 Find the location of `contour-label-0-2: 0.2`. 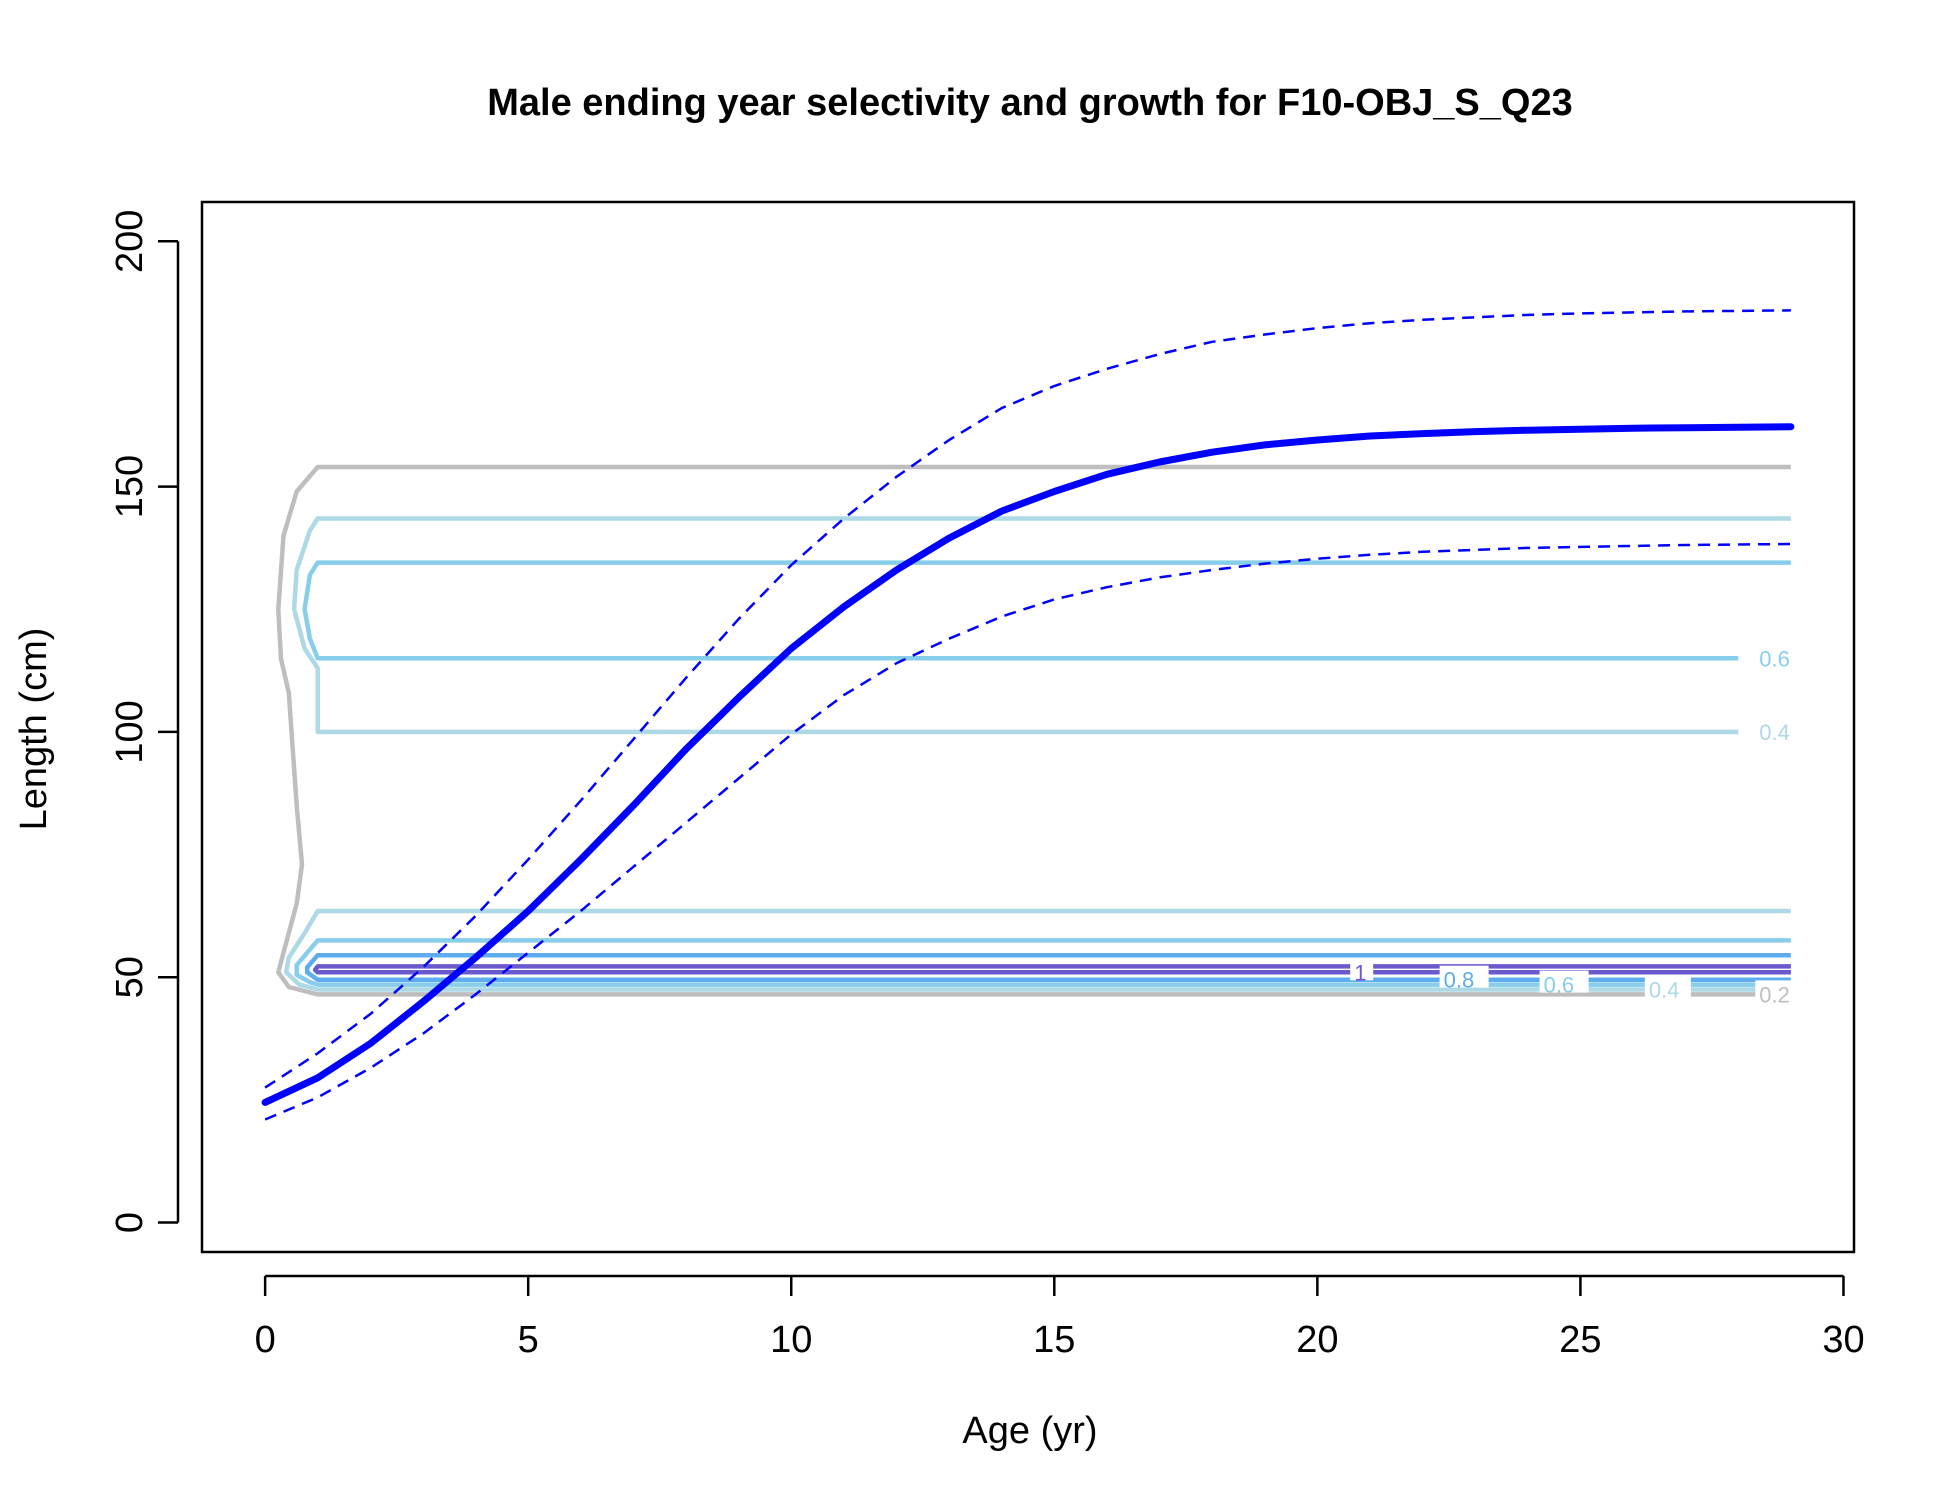

contour-label-0-2: 0.2 is located at coordinates (1774, 994).